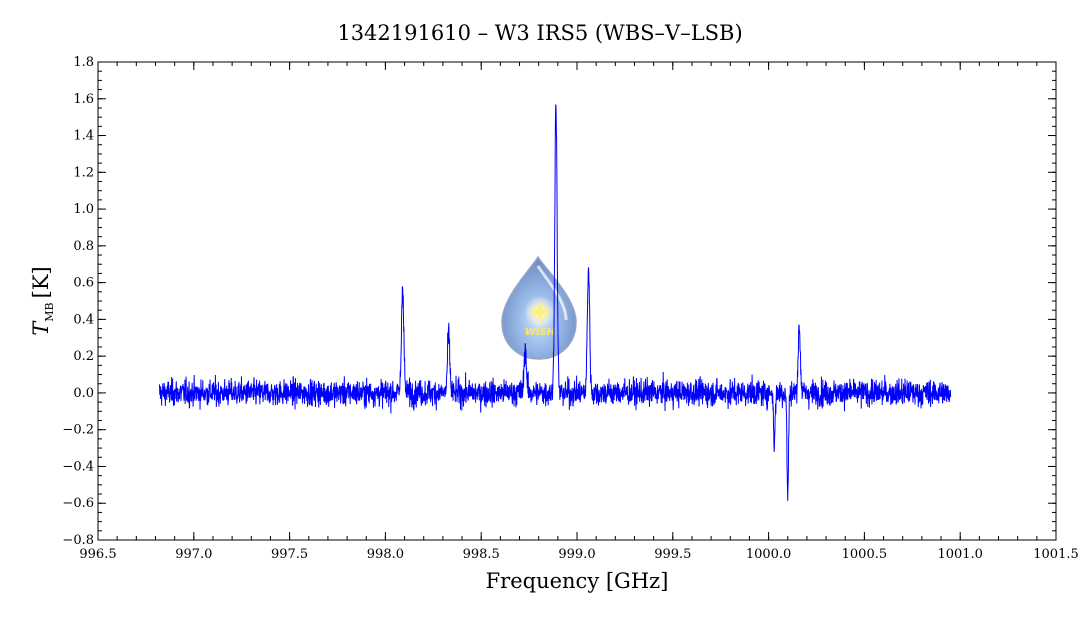  I want to click on y-tick-label: 1.6, so click(83, 99).